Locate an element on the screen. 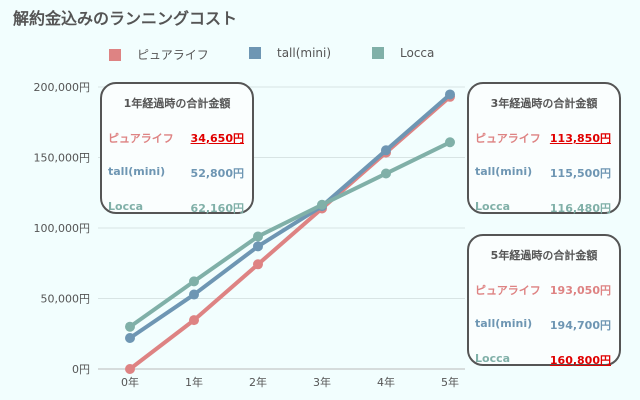 The width and height of the screenshot is (640, 400). x-tick-label: 5年 is located at coordinates (450, 382).